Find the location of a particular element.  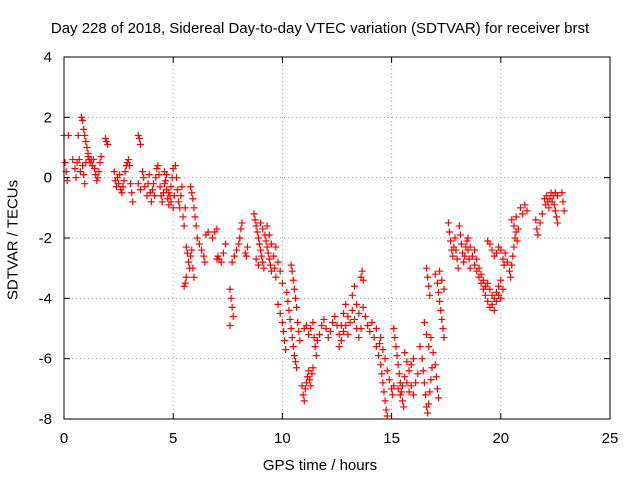

x-tick-label: 15 is located at coordinates (391, 438).